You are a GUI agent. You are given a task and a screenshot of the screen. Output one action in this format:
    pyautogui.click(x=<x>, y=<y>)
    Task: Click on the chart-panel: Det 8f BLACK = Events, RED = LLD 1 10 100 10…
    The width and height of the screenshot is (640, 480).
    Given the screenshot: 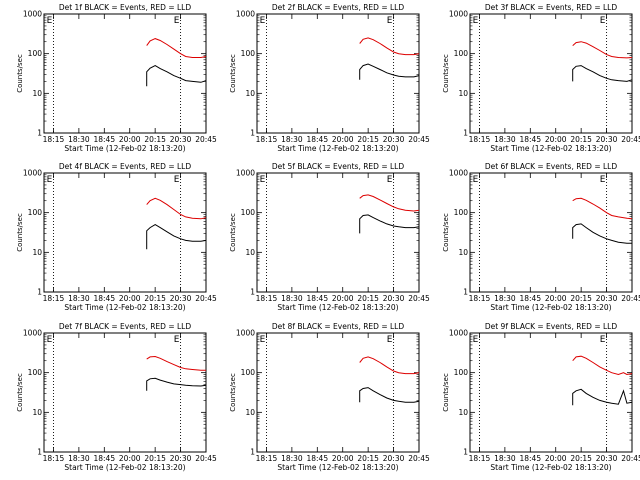 What is the action you would take?
    pyautogui.click(x=329, y=397)
    